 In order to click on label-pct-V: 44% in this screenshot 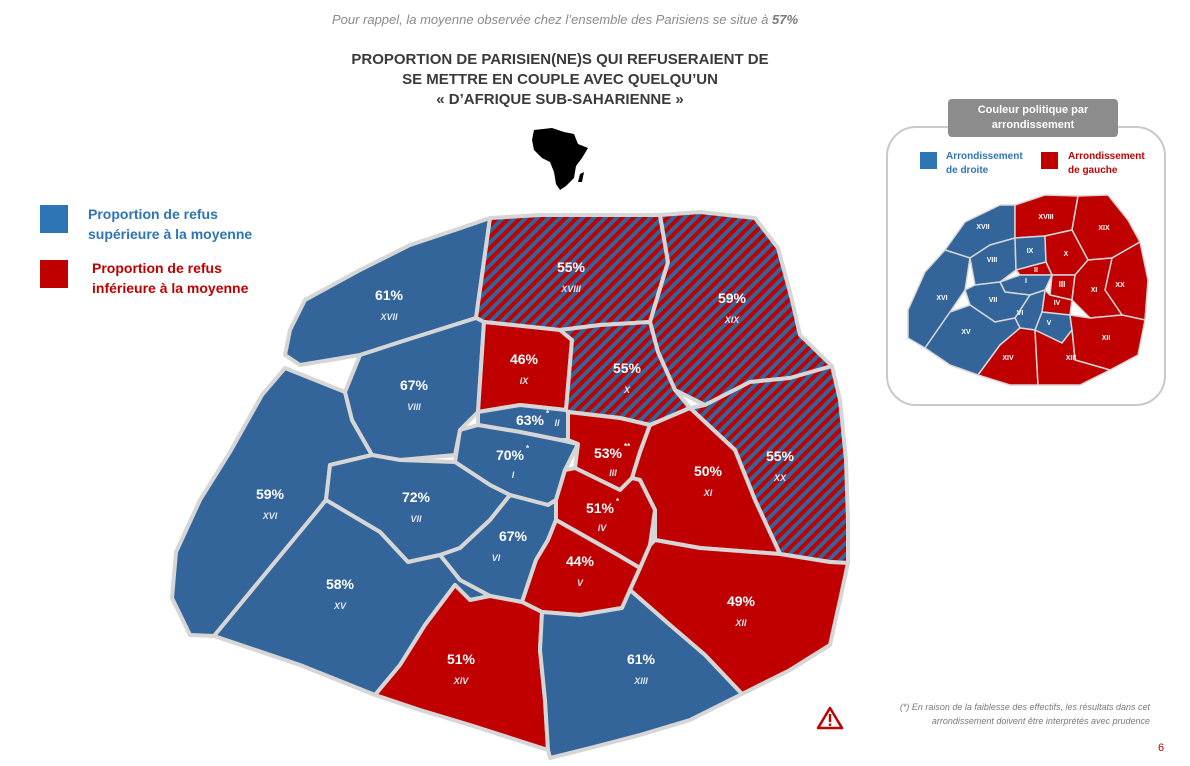, I will do `click(580, 561)`.